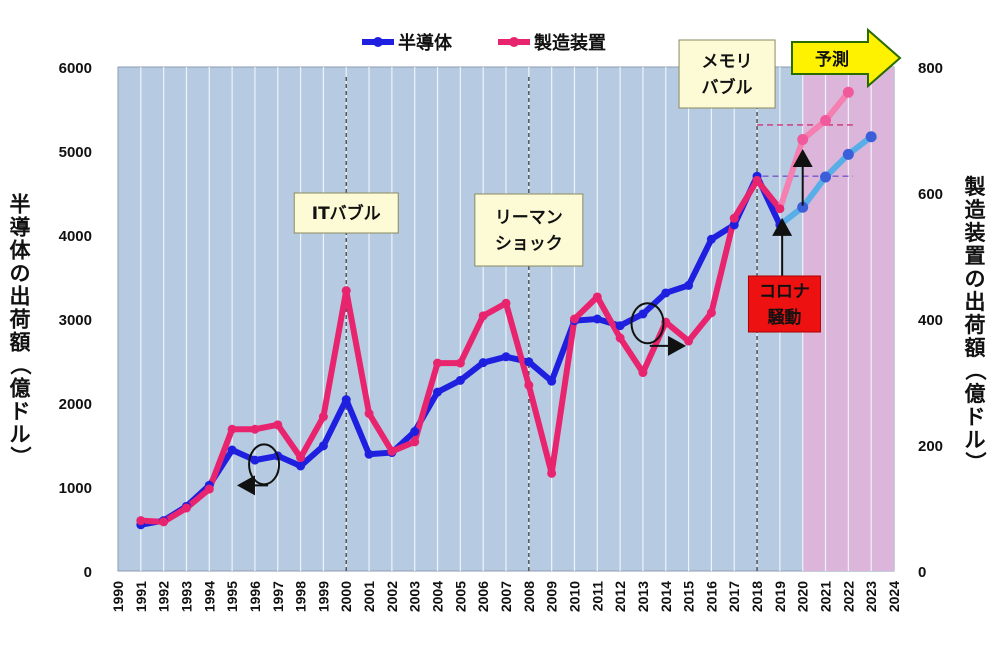 Image resolution: width=1000 pixels, height=653 pixels. Describe the element at coordinates (975, 394) in the screenshot. I see `y-right-title-char: 億` at that location.